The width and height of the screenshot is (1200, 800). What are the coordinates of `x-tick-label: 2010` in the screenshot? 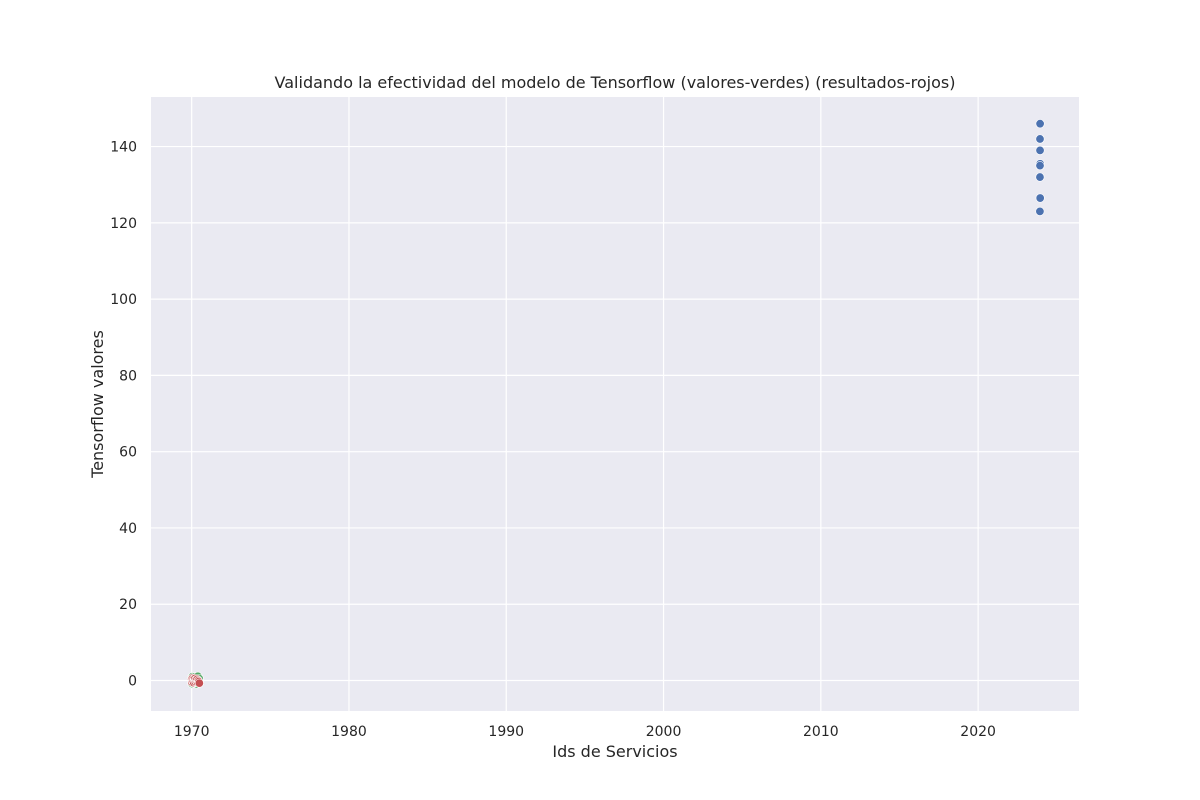 It's located at (821, 732).